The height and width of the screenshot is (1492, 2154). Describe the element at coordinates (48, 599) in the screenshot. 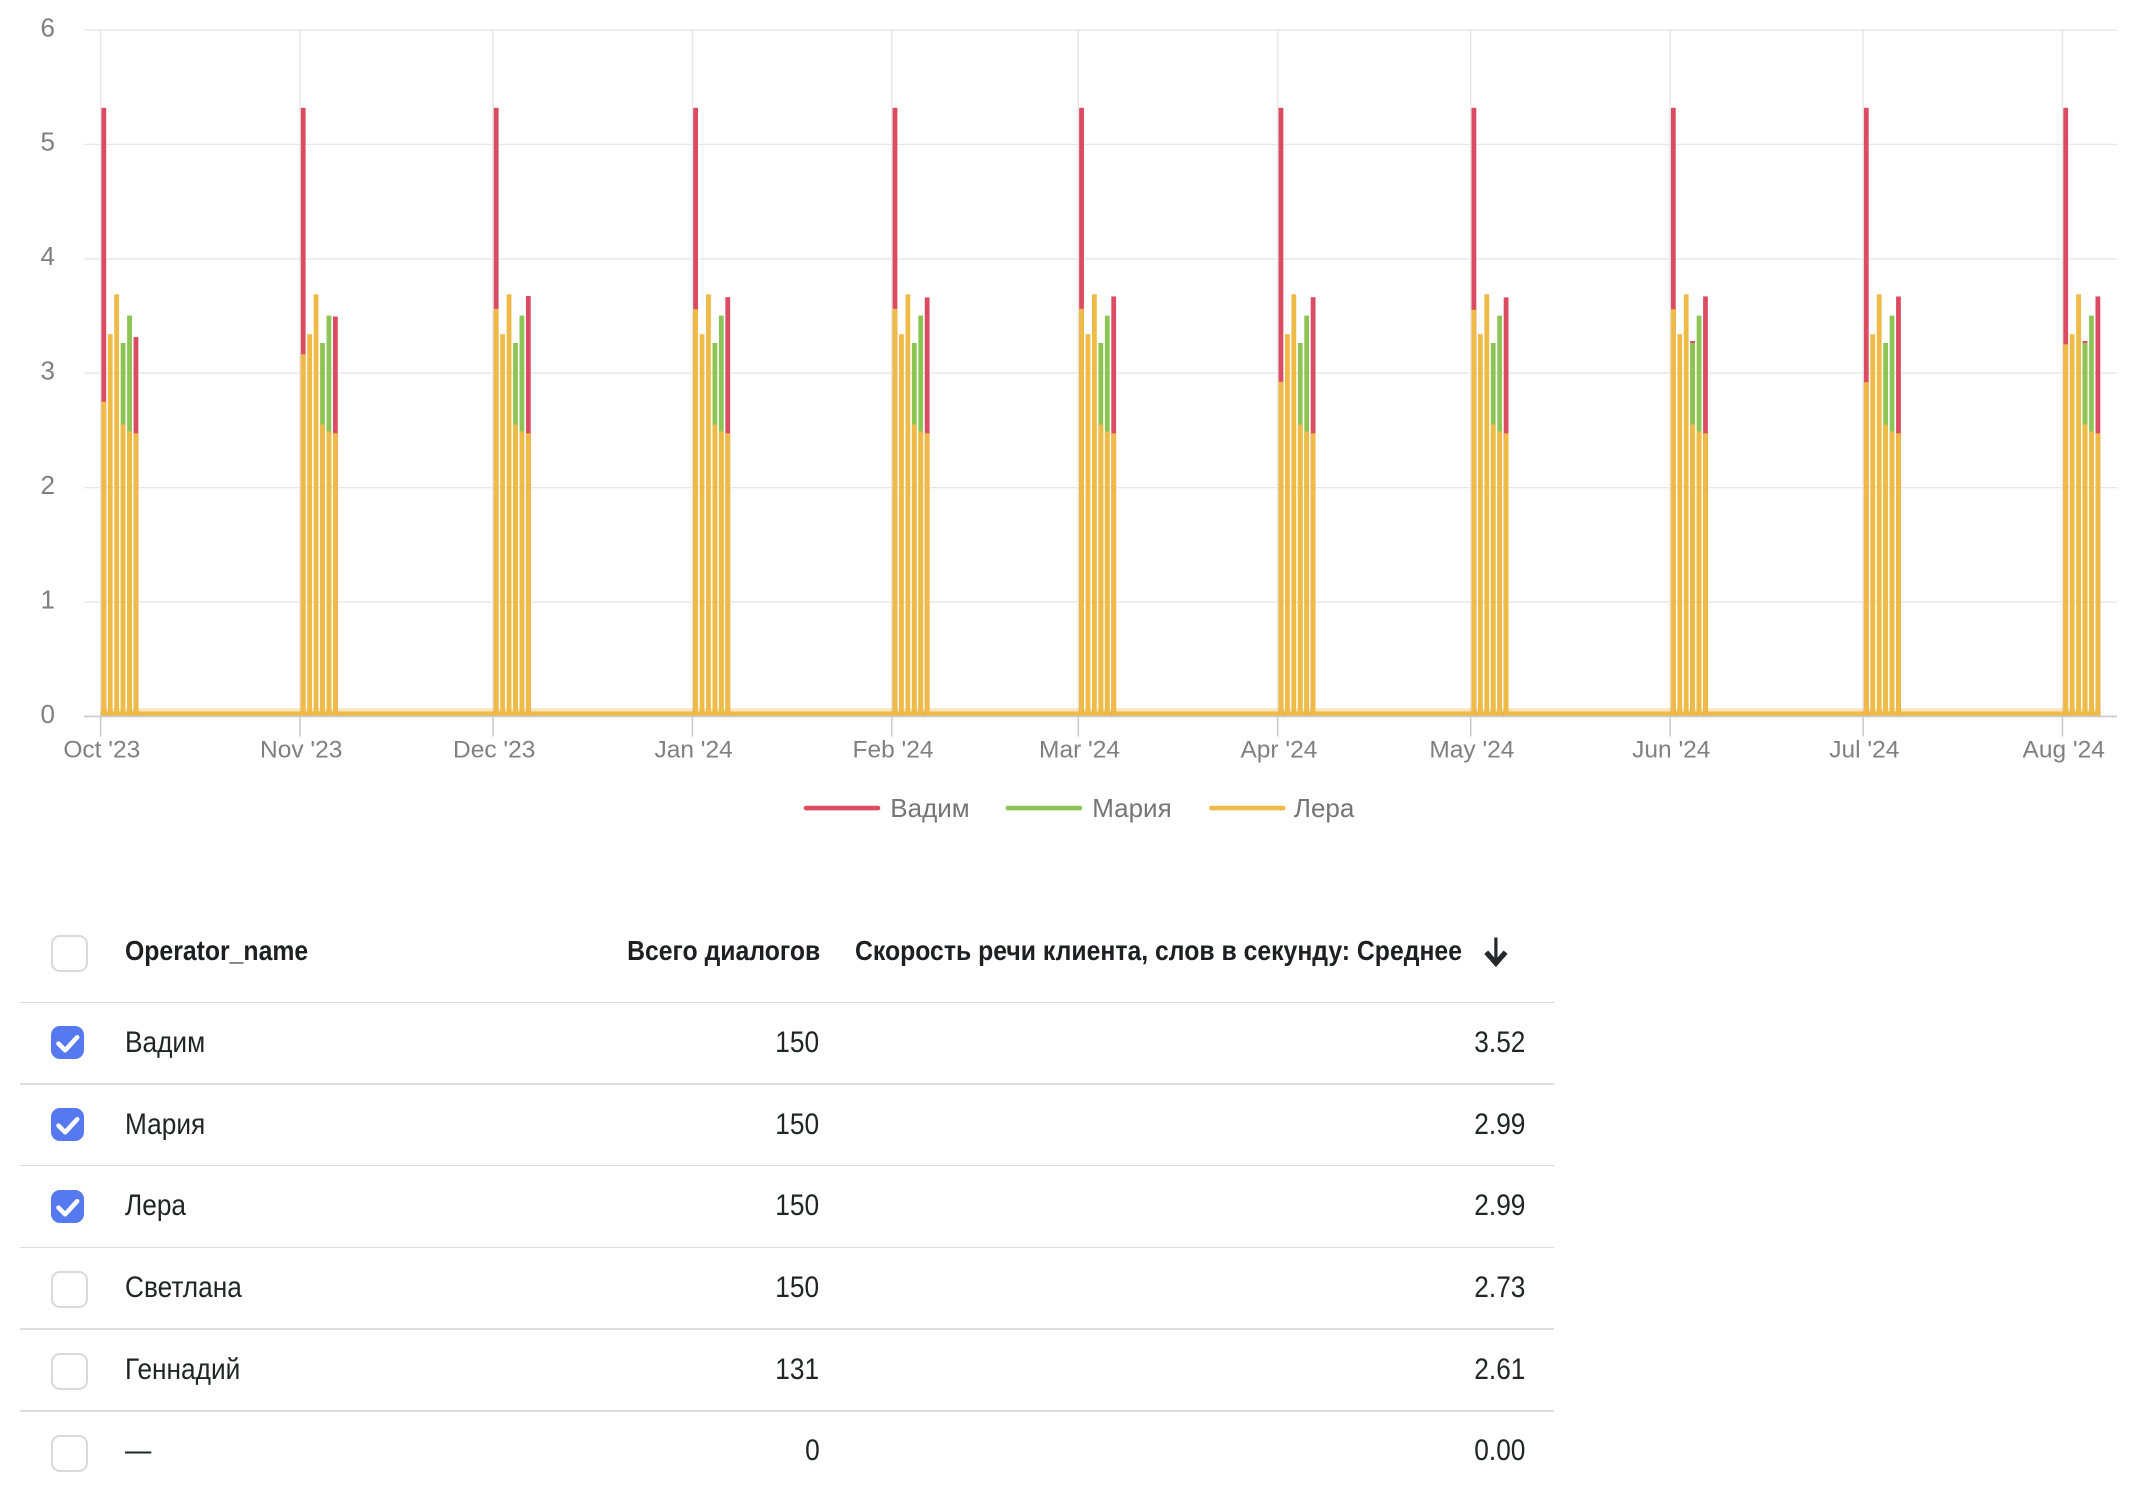

I see `svg-text: 1` at that location.